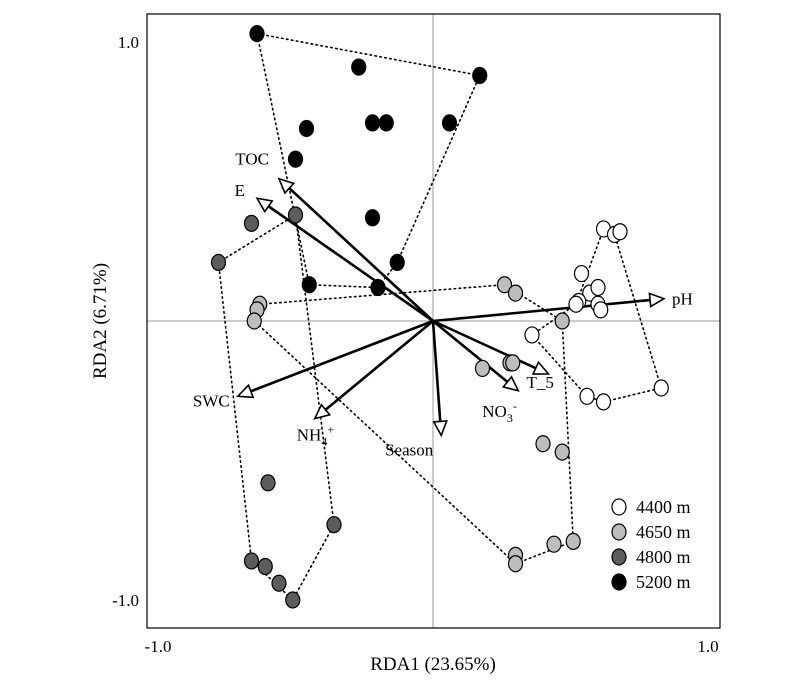 Image resolution: width=800 pixels, height=686 pixels. I want to click on vector-label-t-5: T_5, so click(540, 382).